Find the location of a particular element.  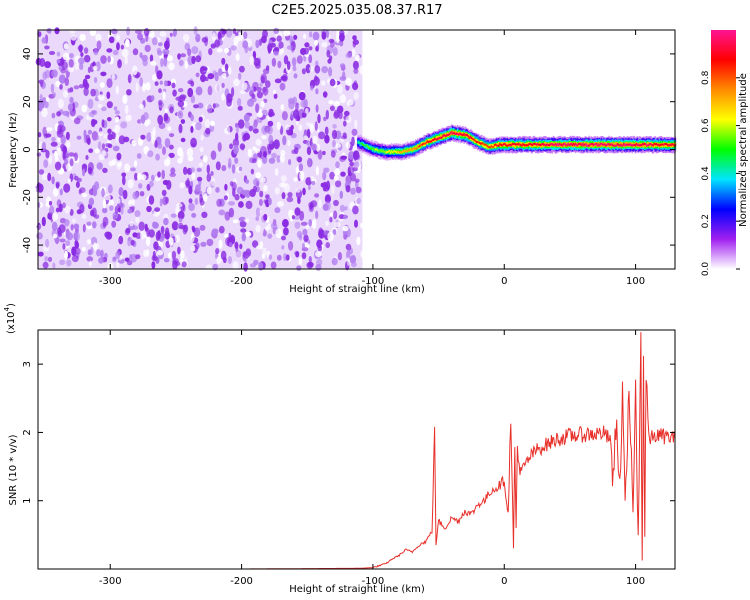

snr-x-tick-label: -100 is located at coordinates (373, 581).